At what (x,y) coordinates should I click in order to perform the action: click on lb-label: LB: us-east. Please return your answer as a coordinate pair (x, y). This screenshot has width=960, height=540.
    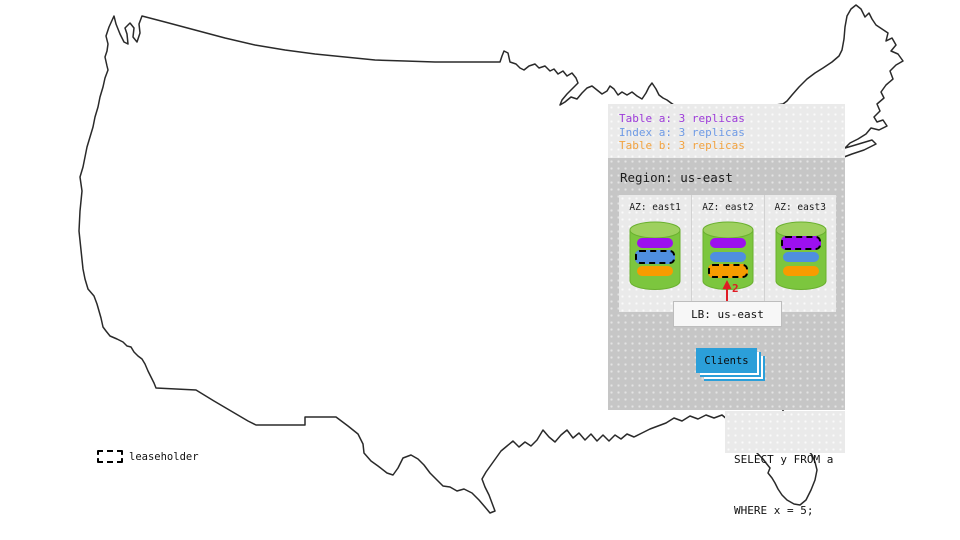
    Looking at the image, I should click on (727, 314).